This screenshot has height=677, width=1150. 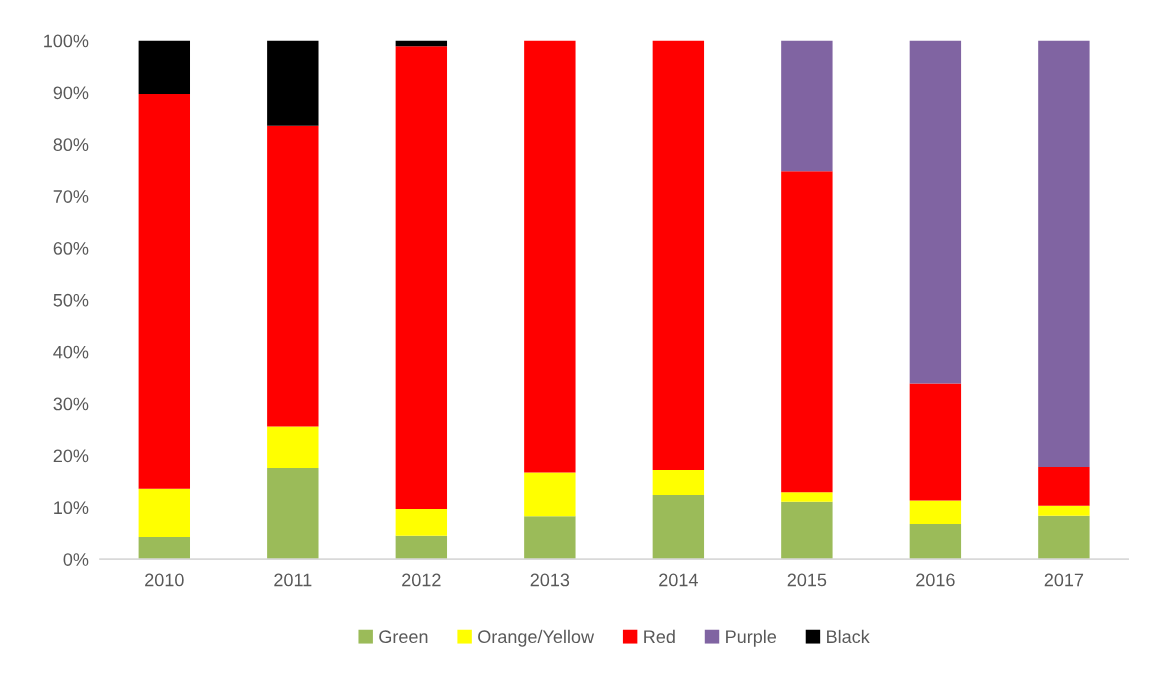 I want to click on legend-label: Red, so click(x=659, y=636).